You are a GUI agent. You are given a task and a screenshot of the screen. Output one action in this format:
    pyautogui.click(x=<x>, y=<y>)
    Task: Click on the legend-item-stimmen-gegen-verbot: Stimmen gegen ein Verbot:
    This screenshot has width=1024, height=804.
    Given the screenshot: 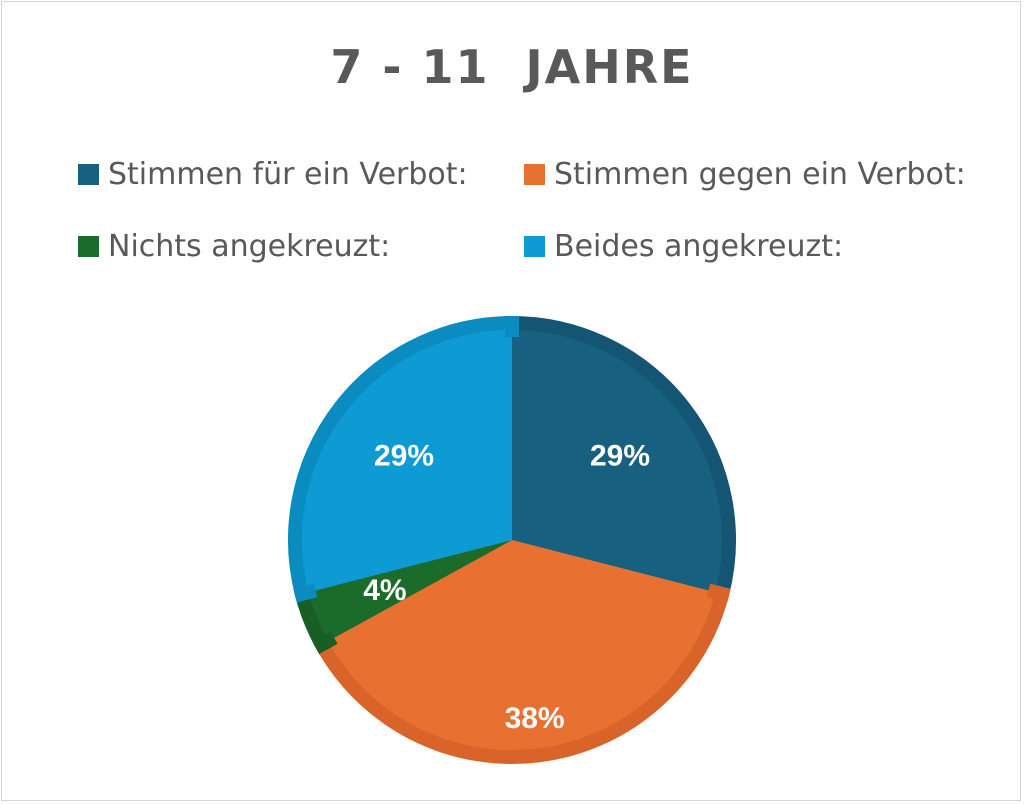 What is the action you would take?
    pyautogui.click(x=745, y=174)
    